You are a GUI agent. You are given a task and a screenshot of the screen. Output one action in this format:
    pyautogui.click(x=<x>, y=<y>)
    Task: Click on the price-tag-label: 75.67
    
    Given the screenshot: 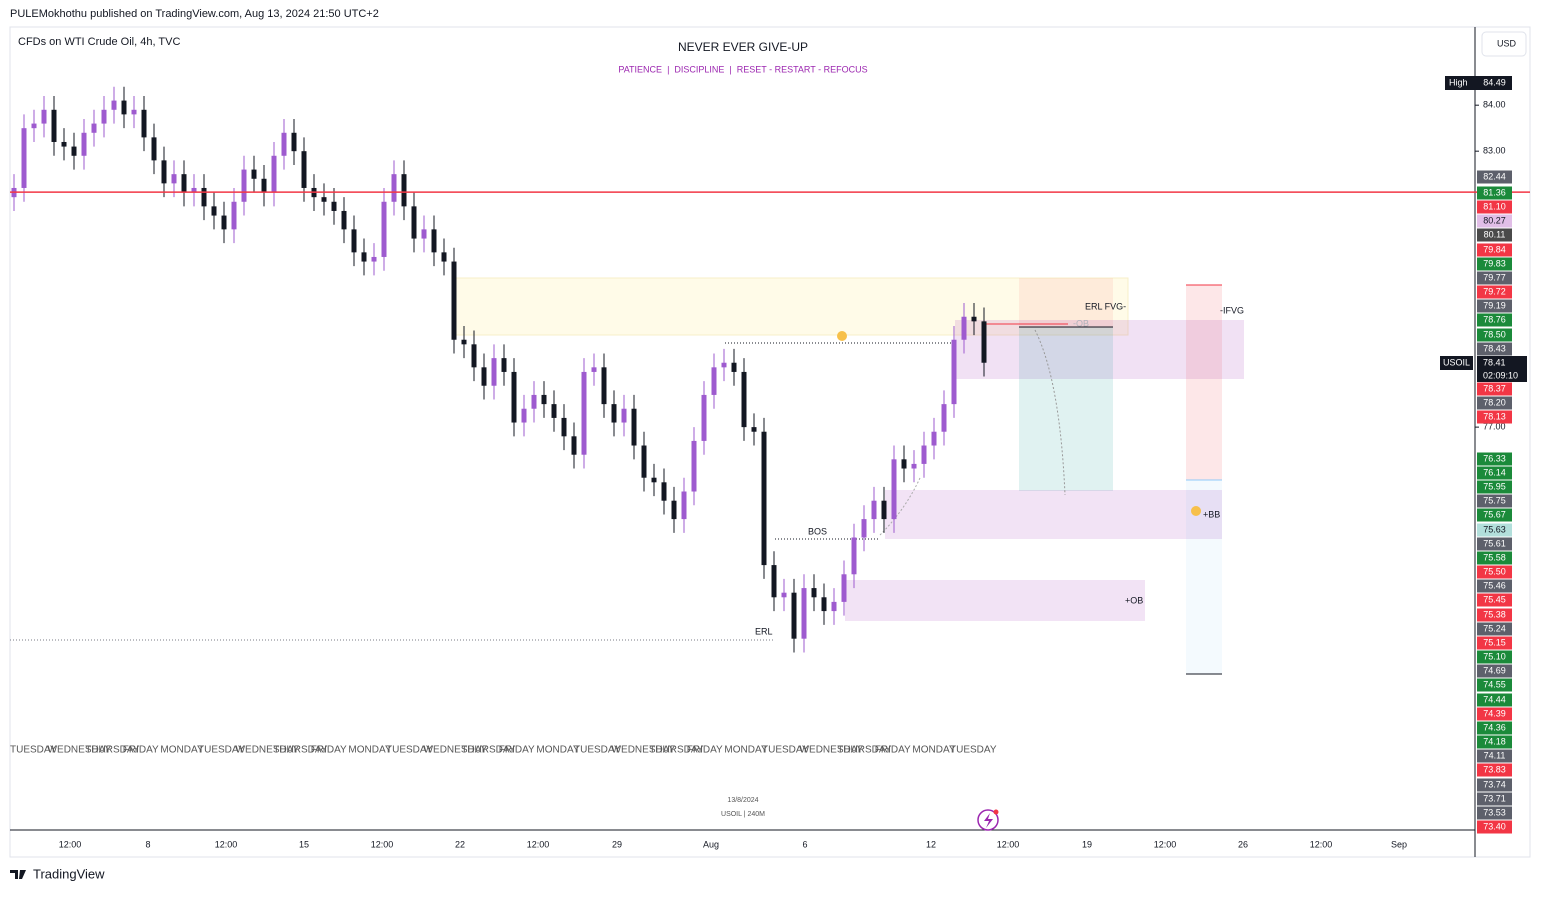 What is the action you would take?
    pyautogui.click(x=1494, y=514)
    